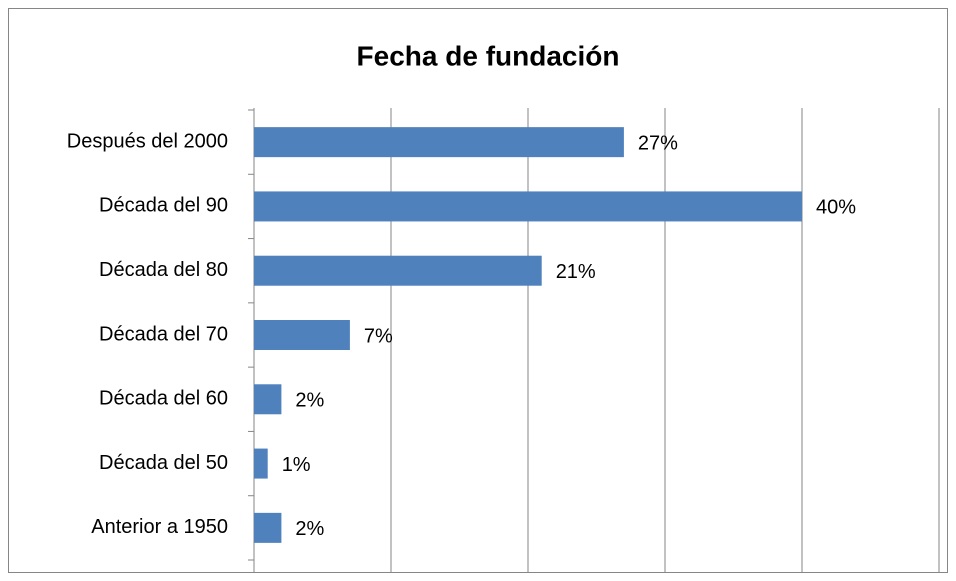 The image size is (956, 581). Describe the element at coordinates (576, 272) in the screenshot. I see `data-label: 21%` at that location.